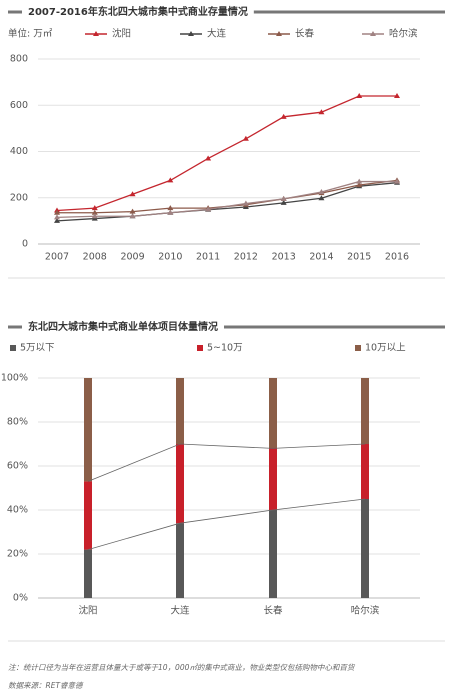 Image resolution: width=451 pixels, height=695 pixels. I want to click on x-tick-label: 2009, so click(132, 257).